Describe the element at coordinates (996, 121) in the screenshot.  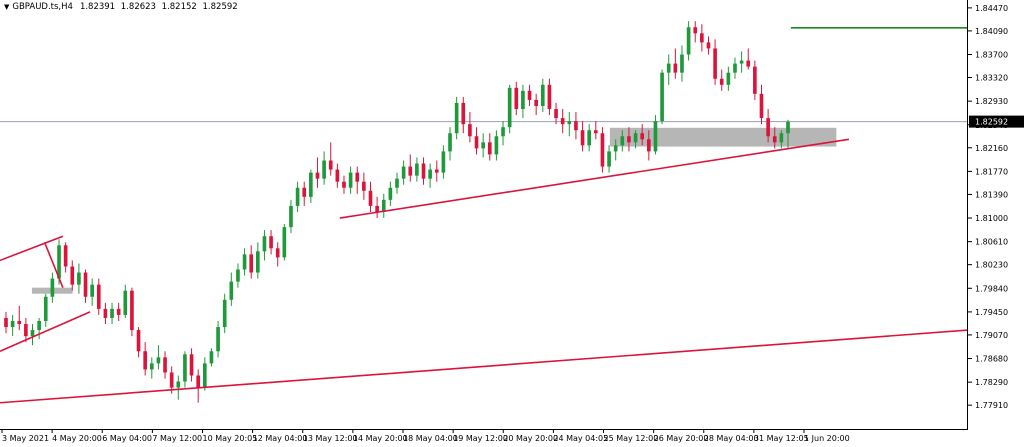
I see `price-tag-bg` at that location.